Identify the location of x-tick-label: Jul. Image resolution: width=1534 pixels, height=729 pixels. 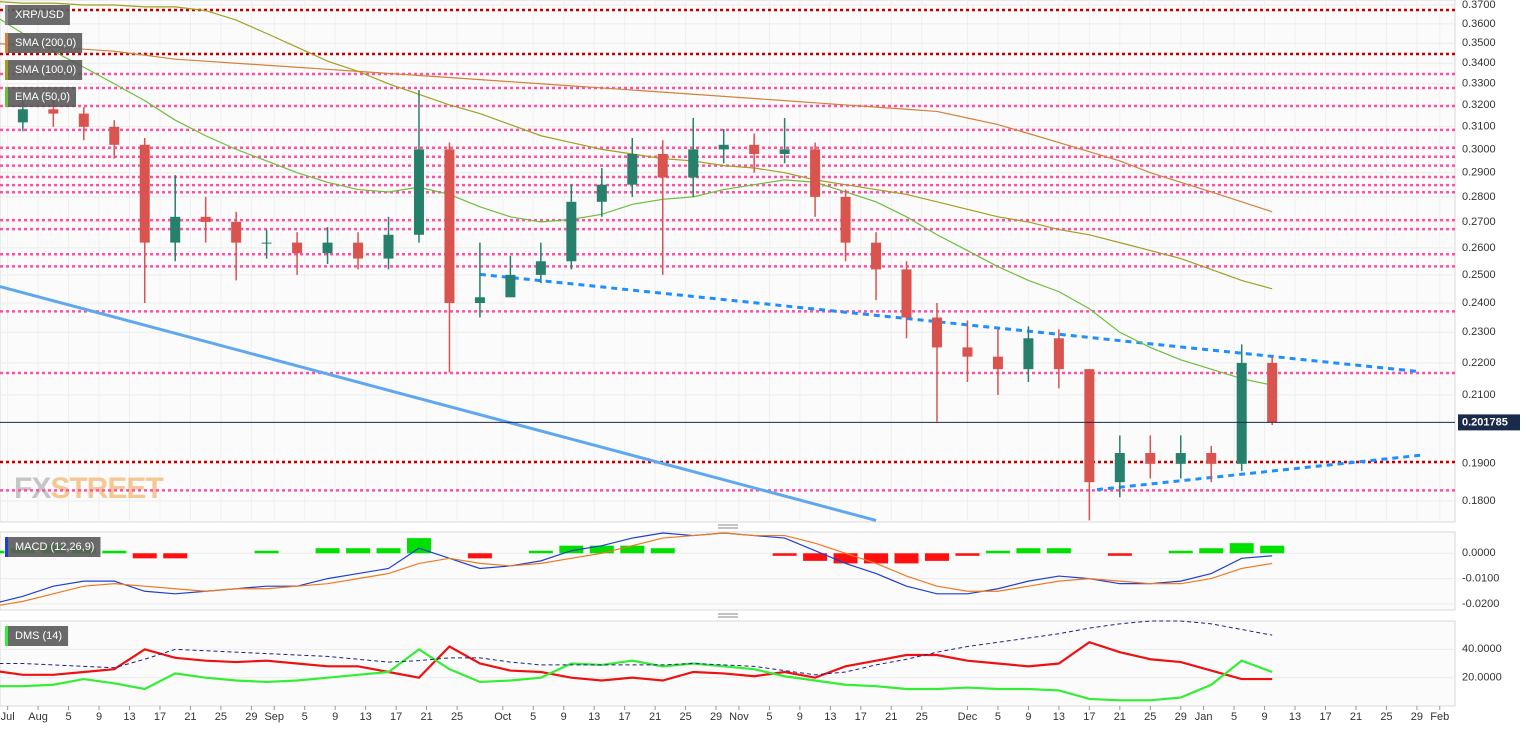
(8, 717).